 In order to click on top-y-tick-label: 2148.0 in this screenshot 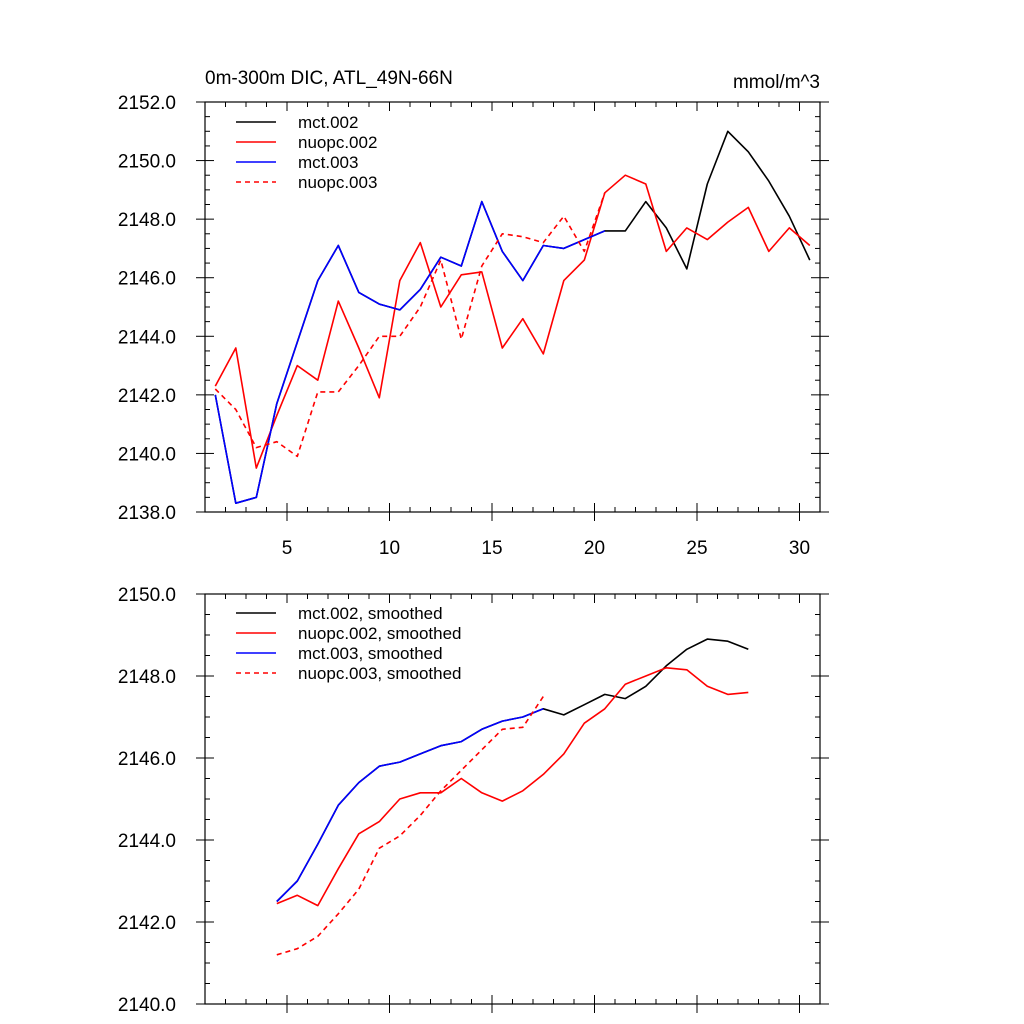, I will do `click(147, 220)`.